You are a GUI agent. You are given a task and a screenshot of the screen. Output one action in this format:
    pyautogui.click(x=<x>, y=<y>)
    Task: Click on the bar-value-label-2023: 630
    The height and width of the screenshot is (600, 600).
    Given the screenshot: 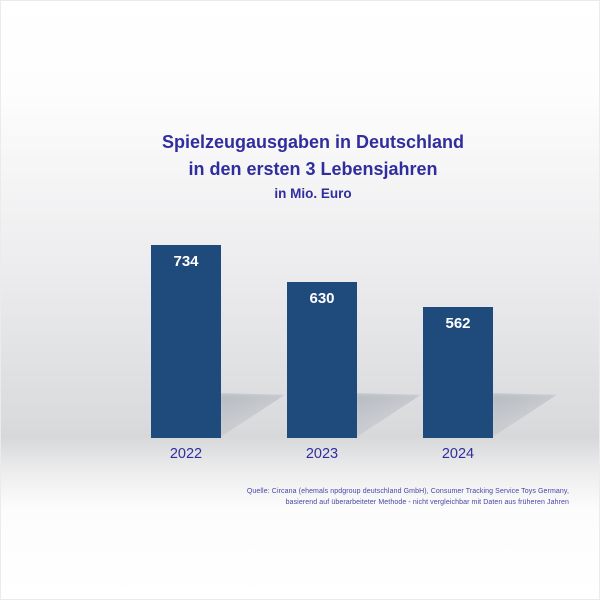 What is the action you would take?
    pyautogui.click(x=322, y=298)
    